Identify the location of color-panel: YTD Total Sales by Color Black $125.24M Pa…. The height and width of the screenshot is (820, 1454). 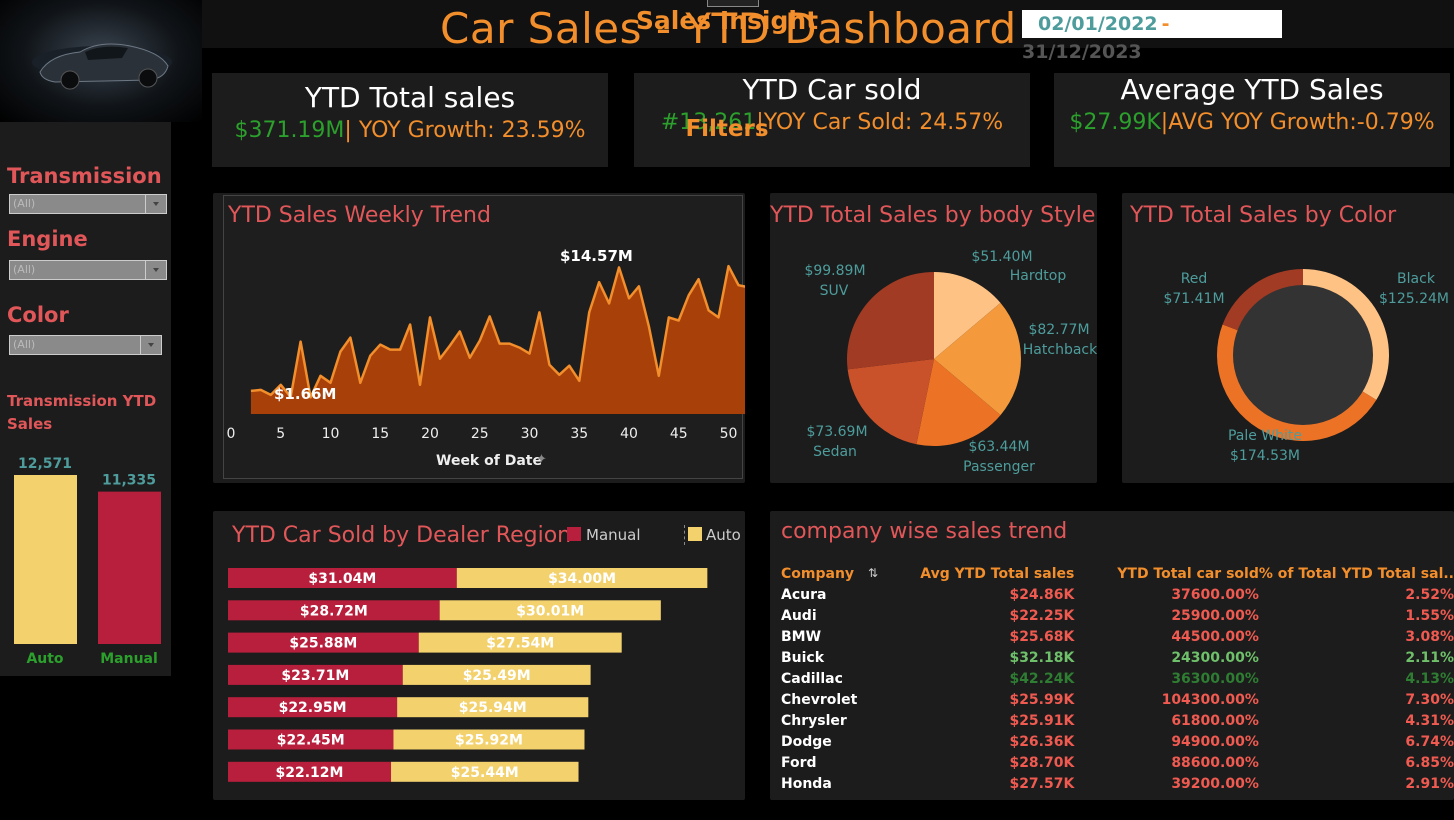
(1288, 338).